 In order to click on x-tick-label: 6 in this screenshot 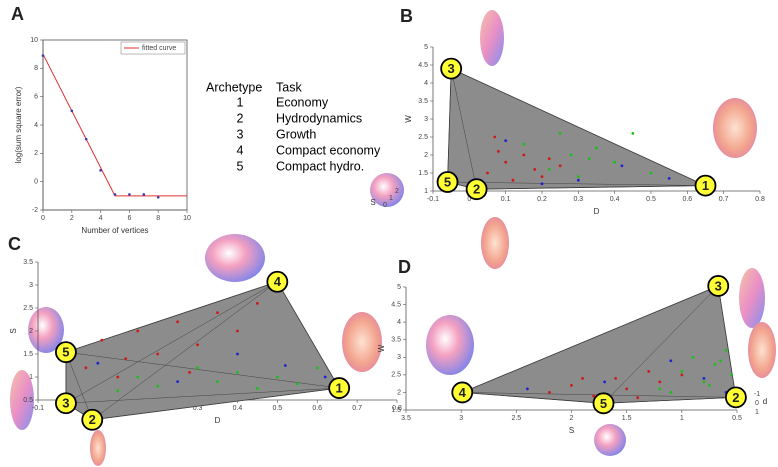, I will do `click(129, 218)`.